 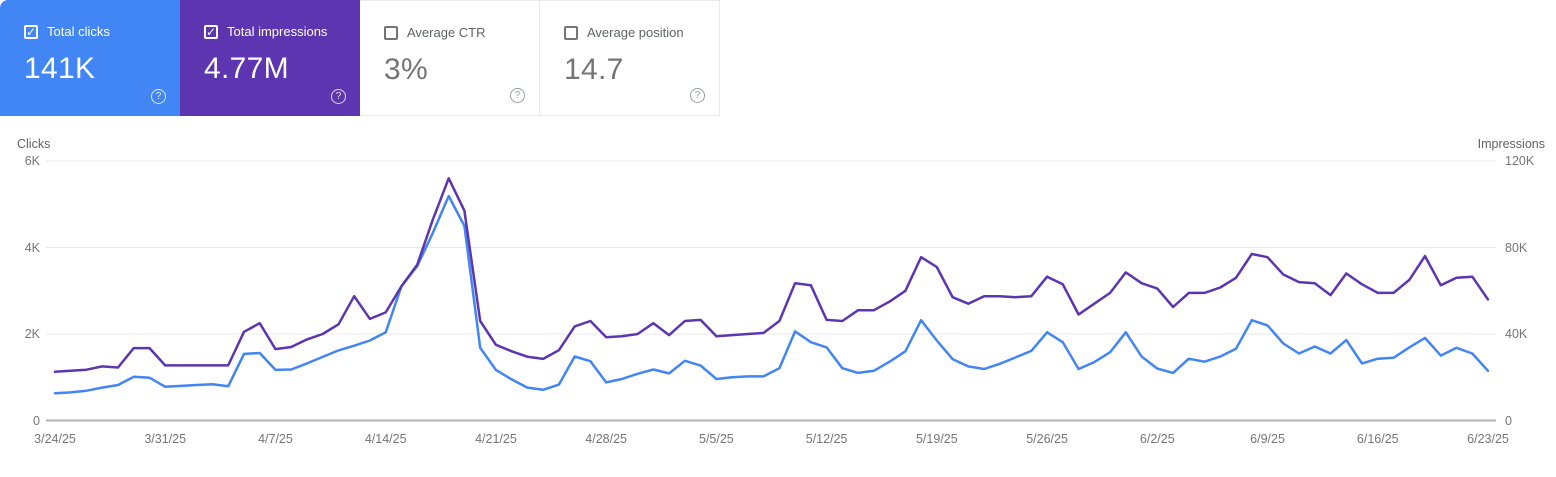 What do you see at coordinates (275, 439) in the screenshot?
I see `x-tick-label: 4/7/25` at bounding box center [275, 439].